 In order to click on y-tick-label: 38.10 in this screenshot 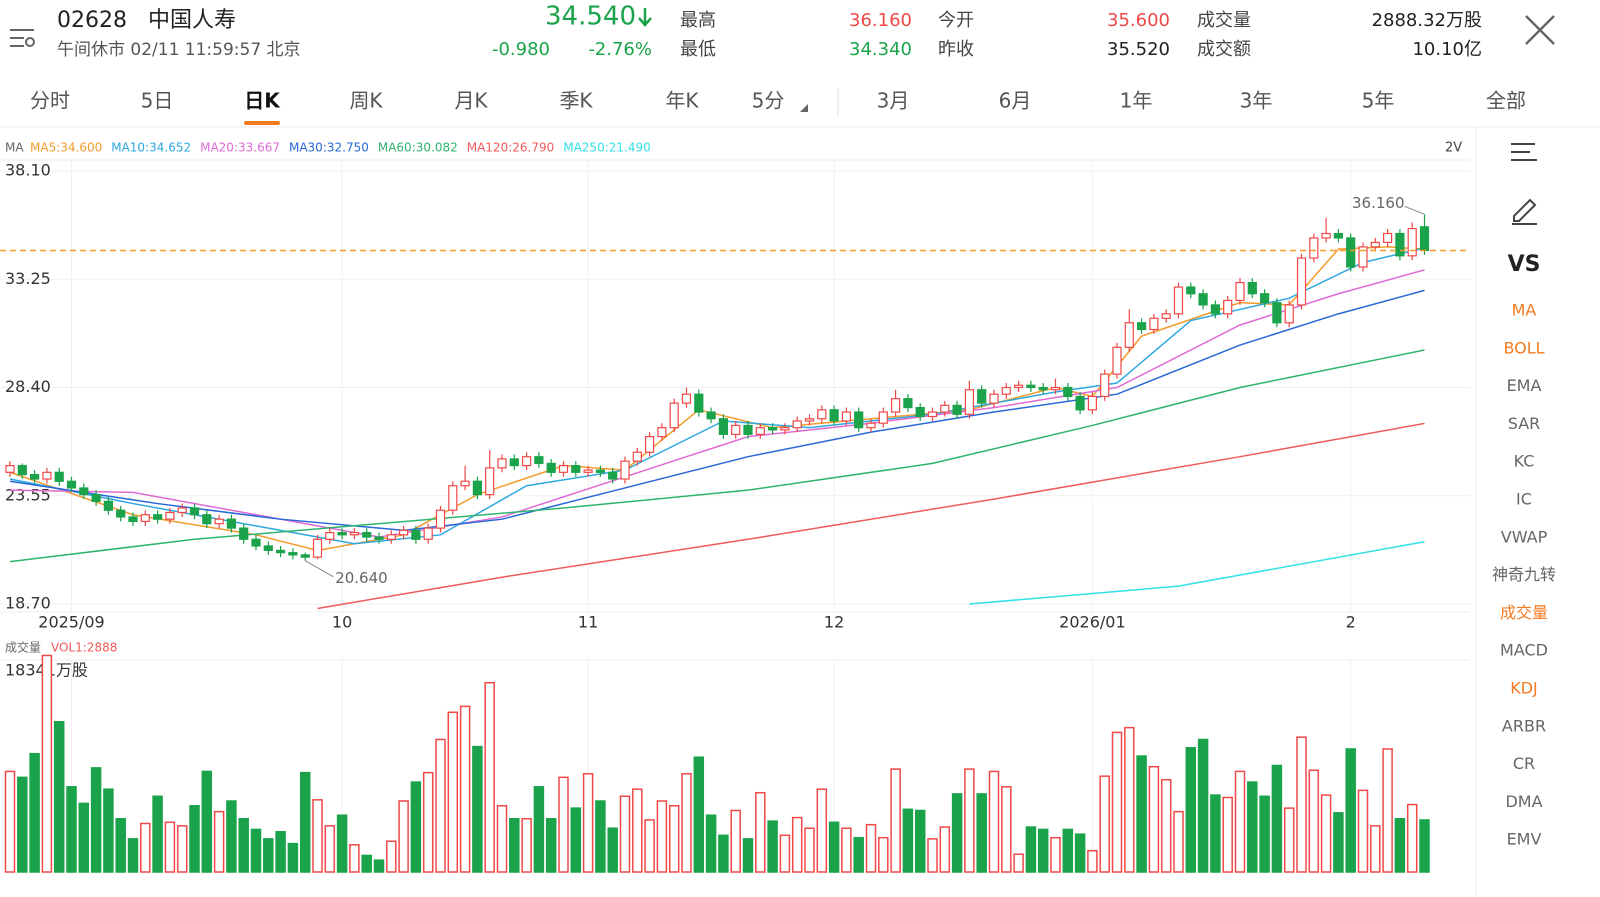, I will do `click(28, 170)`.